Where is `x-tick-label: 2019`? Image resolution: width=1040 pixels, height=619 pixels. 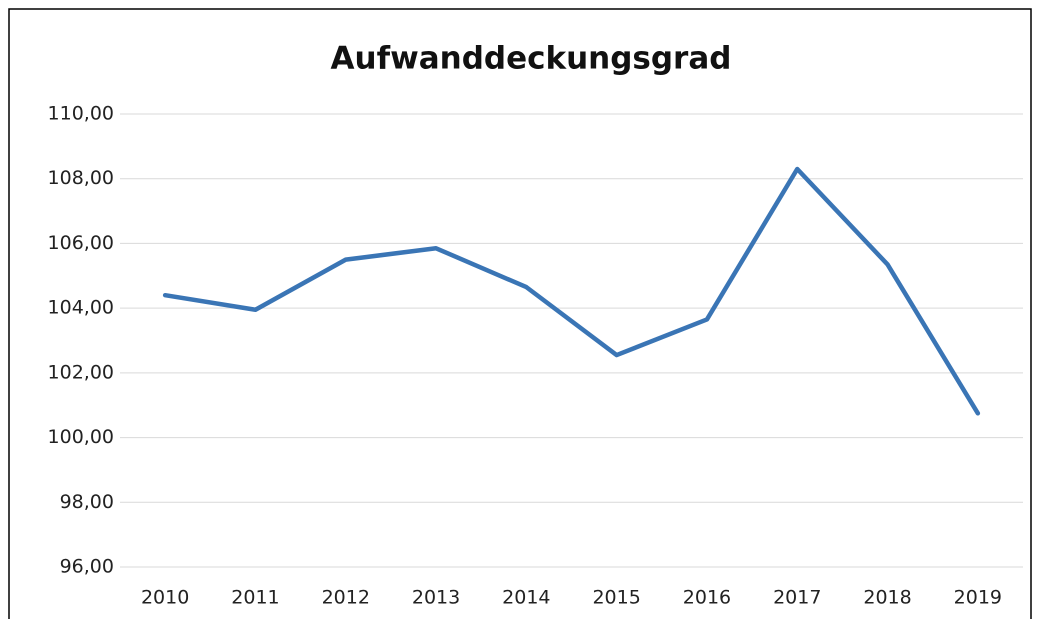 x-tick-label: 2019 is located at coordinates (978, 598).